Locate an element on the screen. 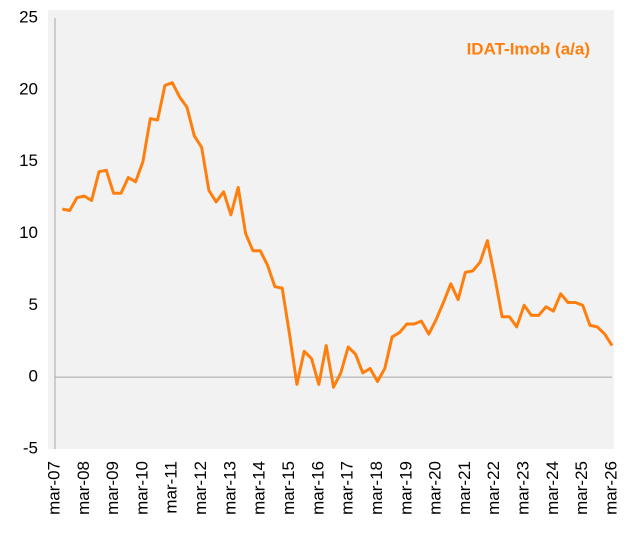 This screenshot has width=624, height=539. y-tick-label: 25 is located at coordinates (28, 16).